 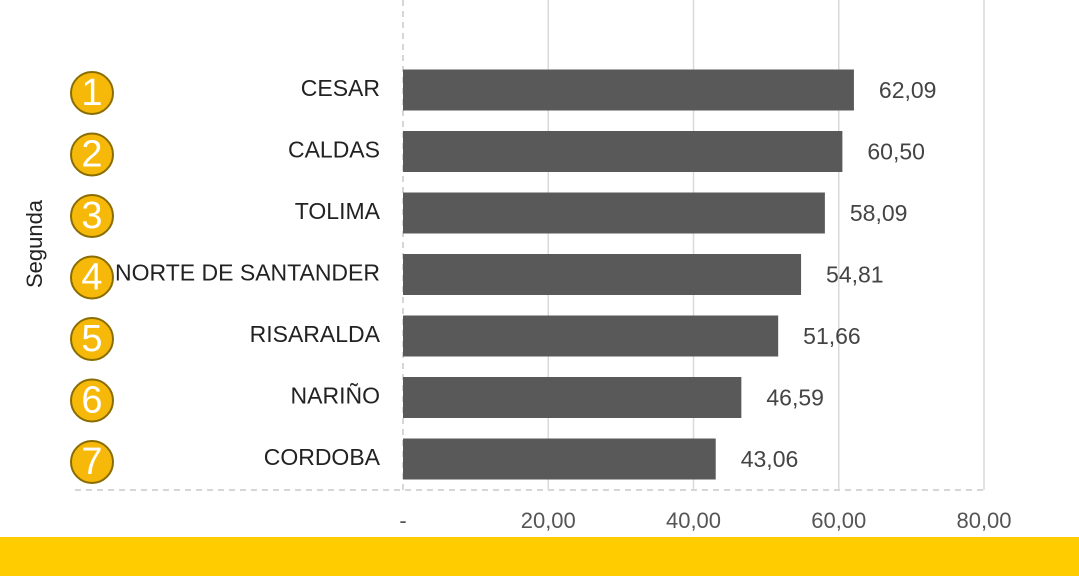 I want to click on category-label: NORTE DE SANTANDER, so click(x=247, y=273).